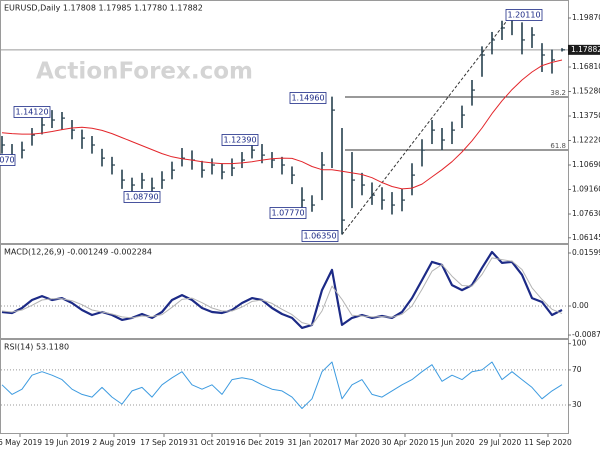 The image size is (600, 450). What do you see at coordinates (586, 115) in the screenshot?
I see `y-tick-label: 1.13750` at bounding box center [586, 115].